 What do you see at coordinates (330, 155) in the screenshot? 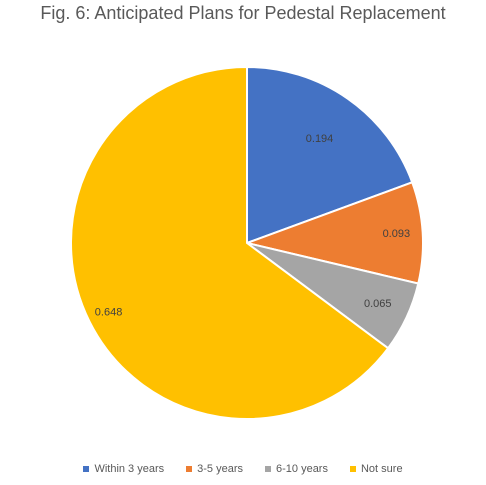
I see `pie-slice-within-3-years` at bounding box center [330, 155].